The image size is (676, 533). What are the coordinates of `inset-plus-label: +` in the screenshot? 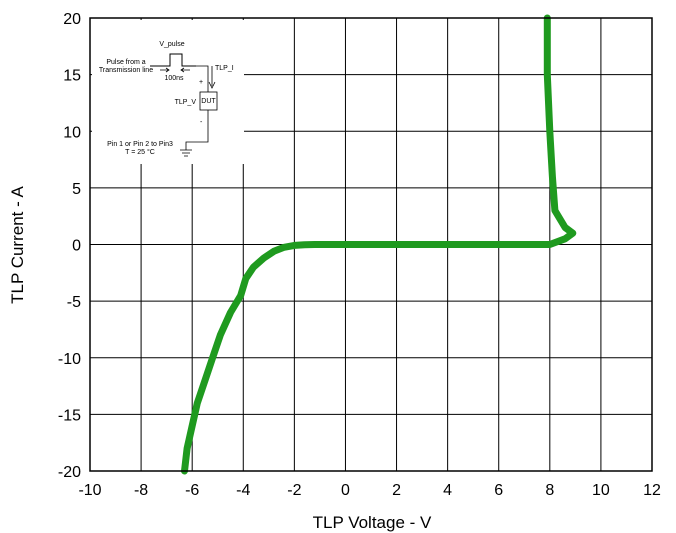 It's located at (201, 82).